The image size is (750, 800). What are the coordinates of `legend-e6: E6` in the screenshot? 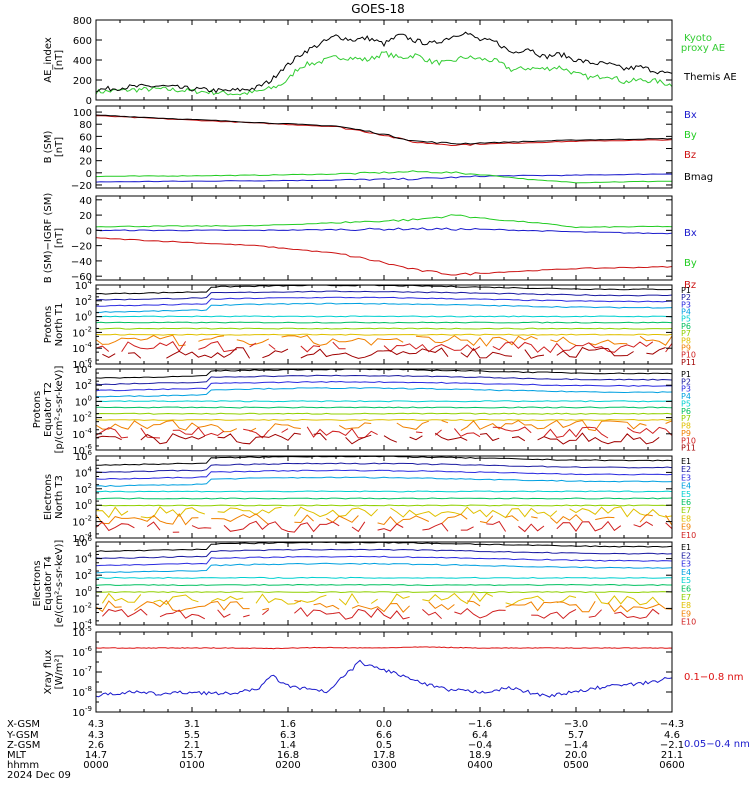 It's located at (686, 589).